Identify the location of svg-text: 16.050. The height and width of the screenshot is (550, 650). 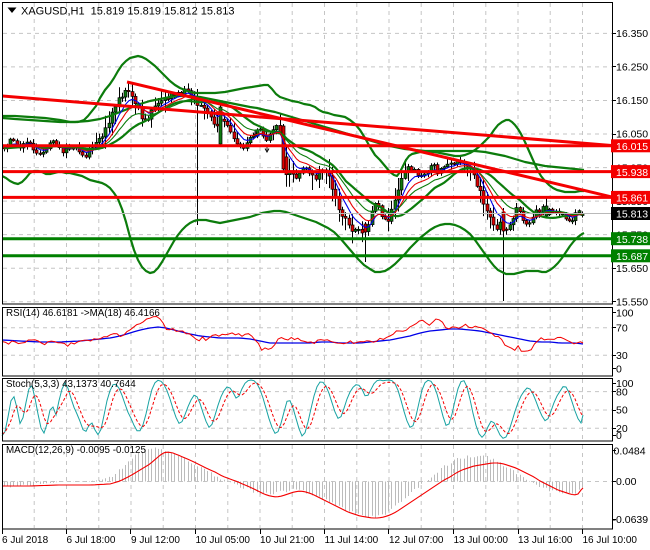
(632, 135).